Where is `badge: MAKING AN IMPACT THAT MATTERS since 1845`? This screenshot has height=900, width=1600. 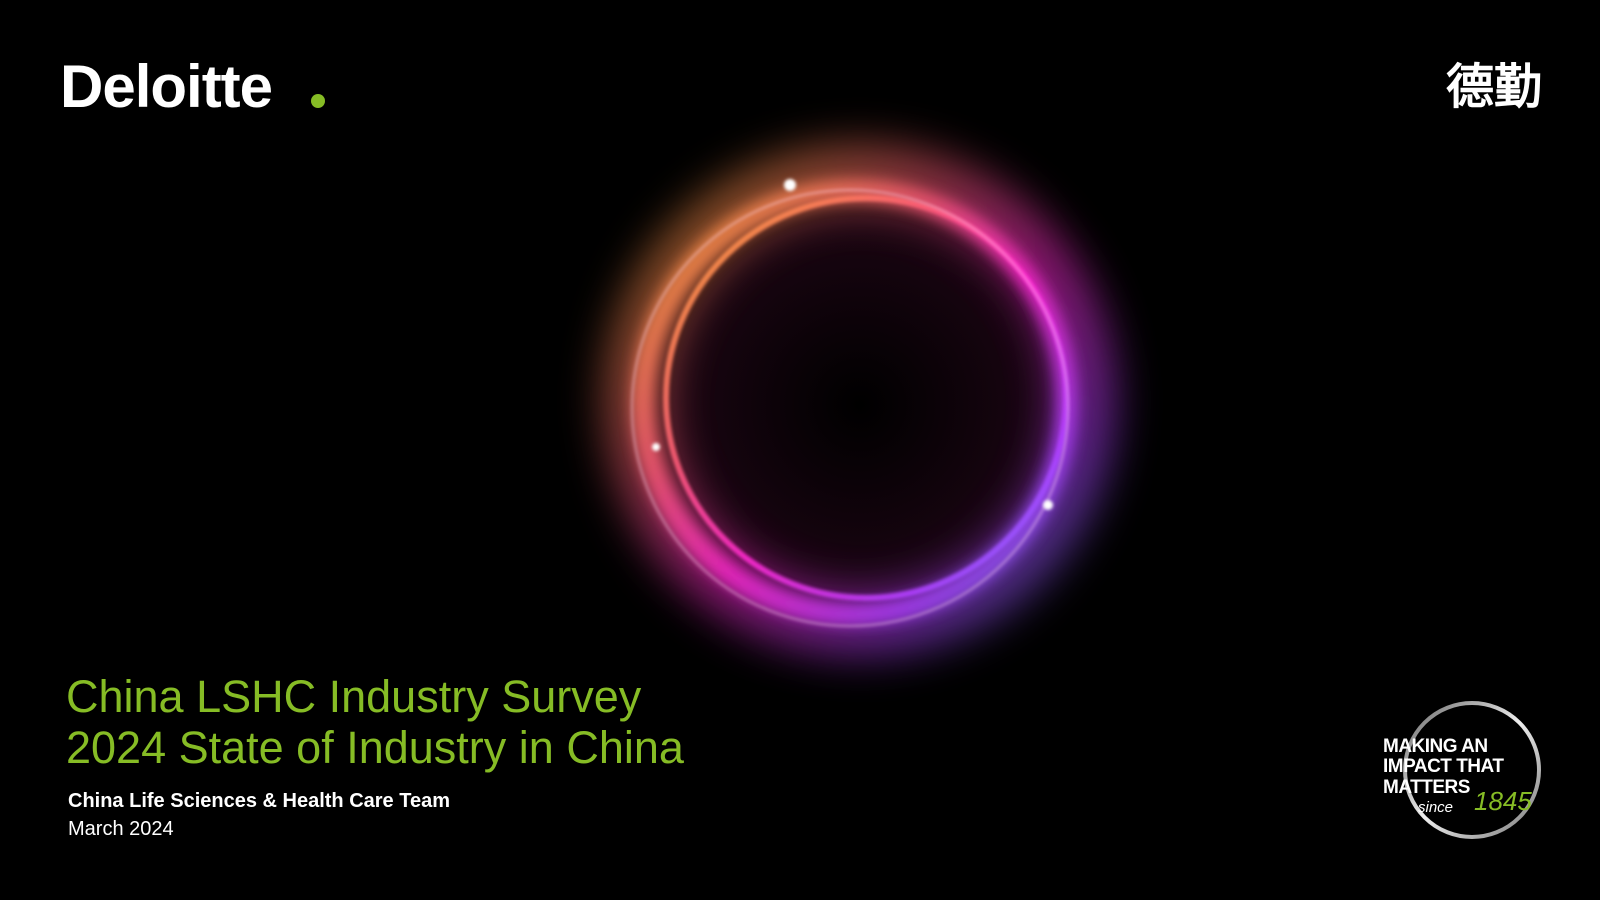 badge: MAKING AN IMPACT THAT MATTERS since 1845 is located at coordinates (1462, 770).